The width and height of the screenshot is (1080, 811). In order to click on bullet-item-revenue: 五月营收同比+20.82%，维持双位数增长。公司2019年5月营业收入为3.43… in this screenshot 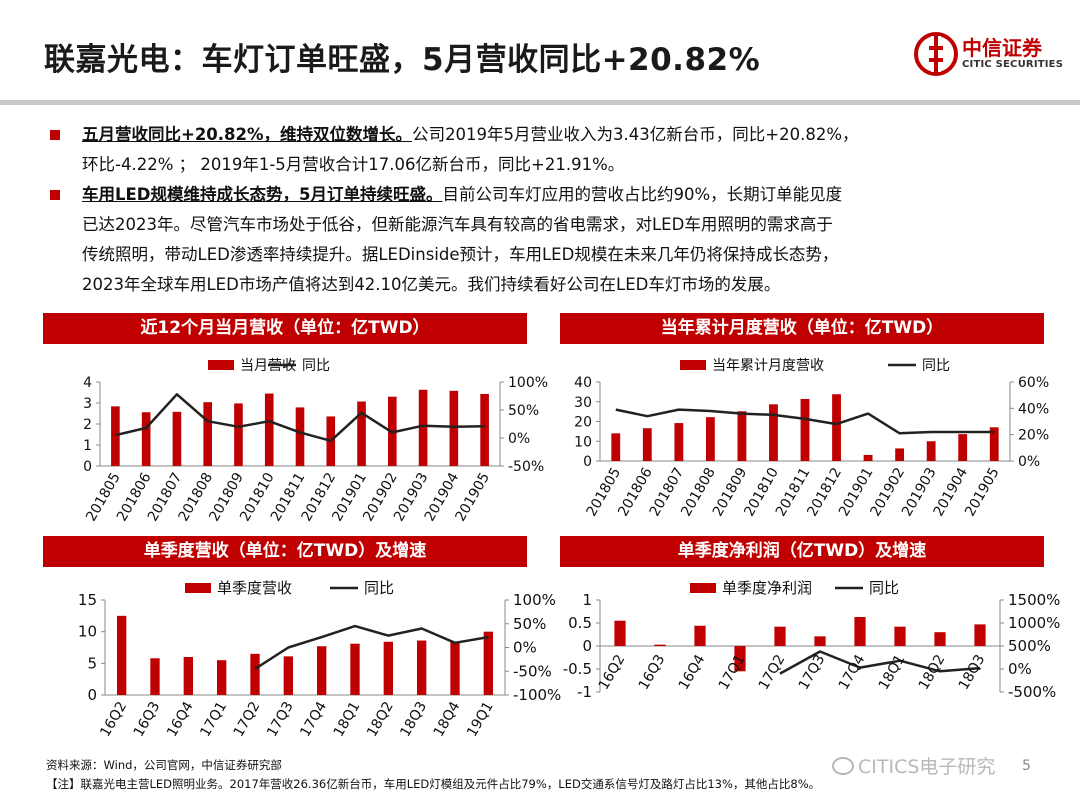, I will do `click(550, 150)`.